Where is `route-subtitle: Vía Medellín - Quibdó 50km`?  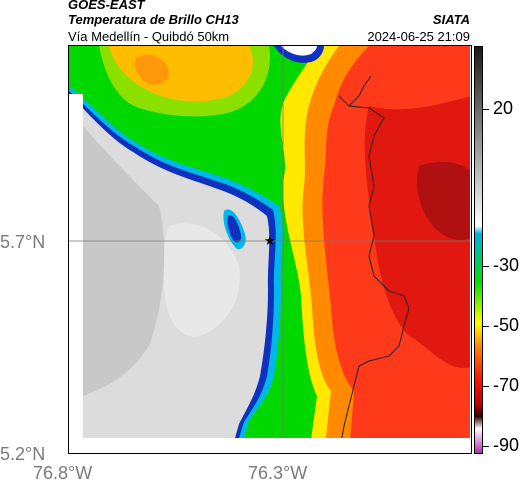 route-subtitle: Vía Medellín - Quibdó 50km is located at coordinates (149, 36).